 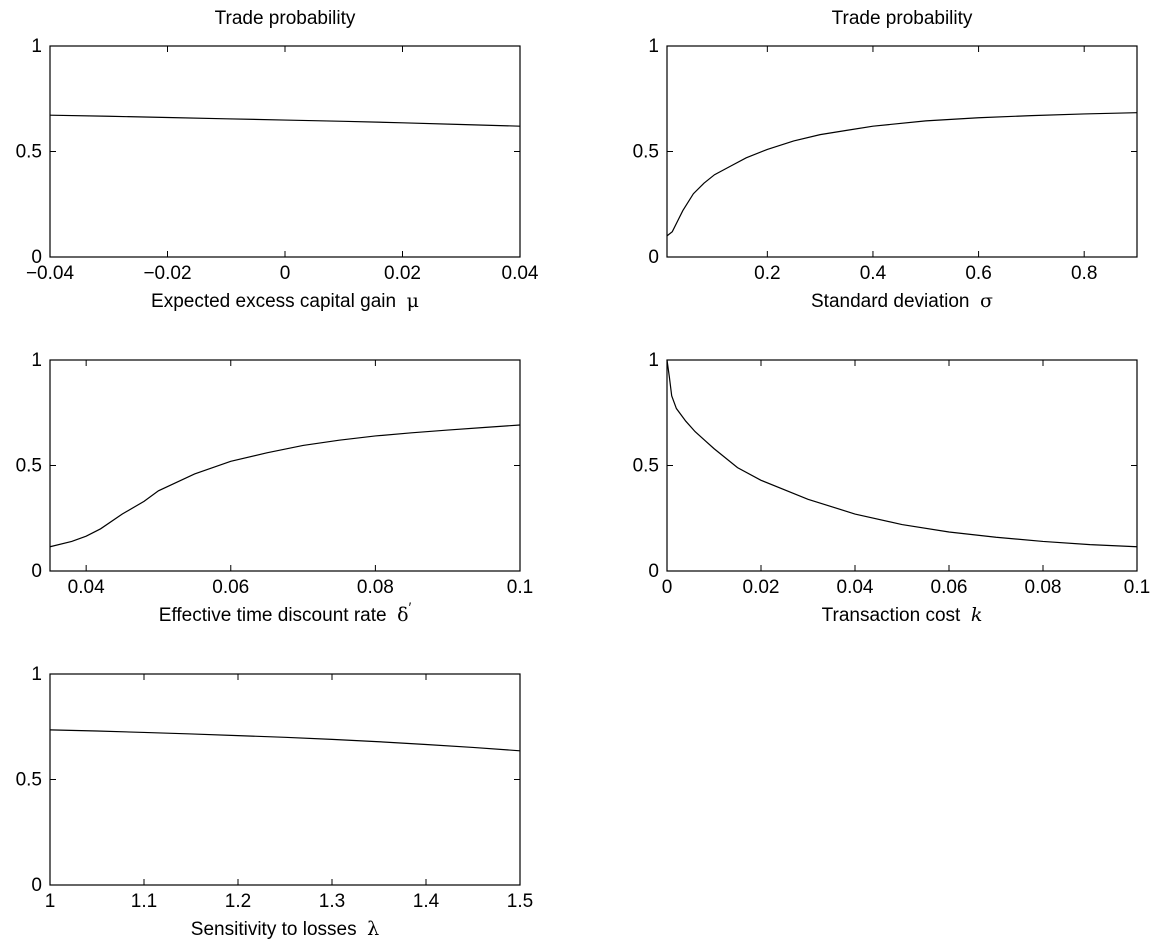 I want to click on x-axis-label-text: Sensitivity to losses, so click(x=274, y=929).